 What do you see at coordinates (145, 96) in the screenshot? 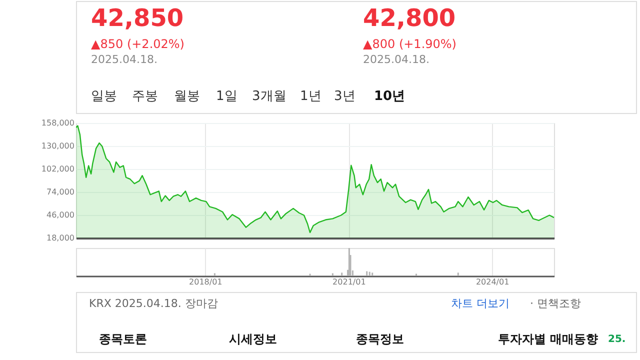
I see `text: 주봉` at bounding box center [145, 96].